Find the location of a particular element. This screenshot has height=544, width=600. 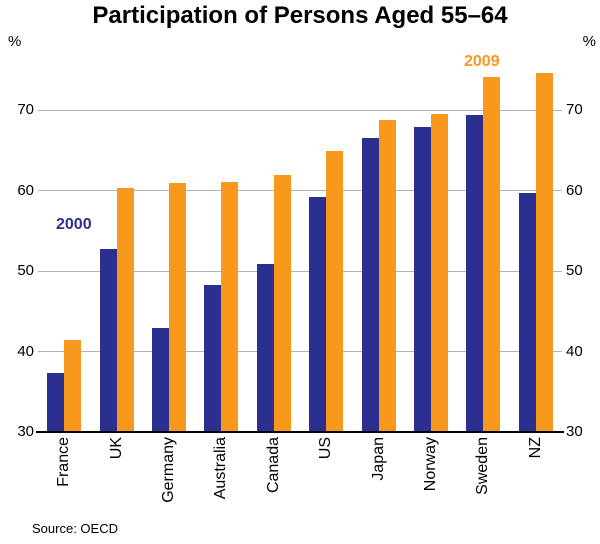

bar-2000-nz is located at coordinates (527, 312).